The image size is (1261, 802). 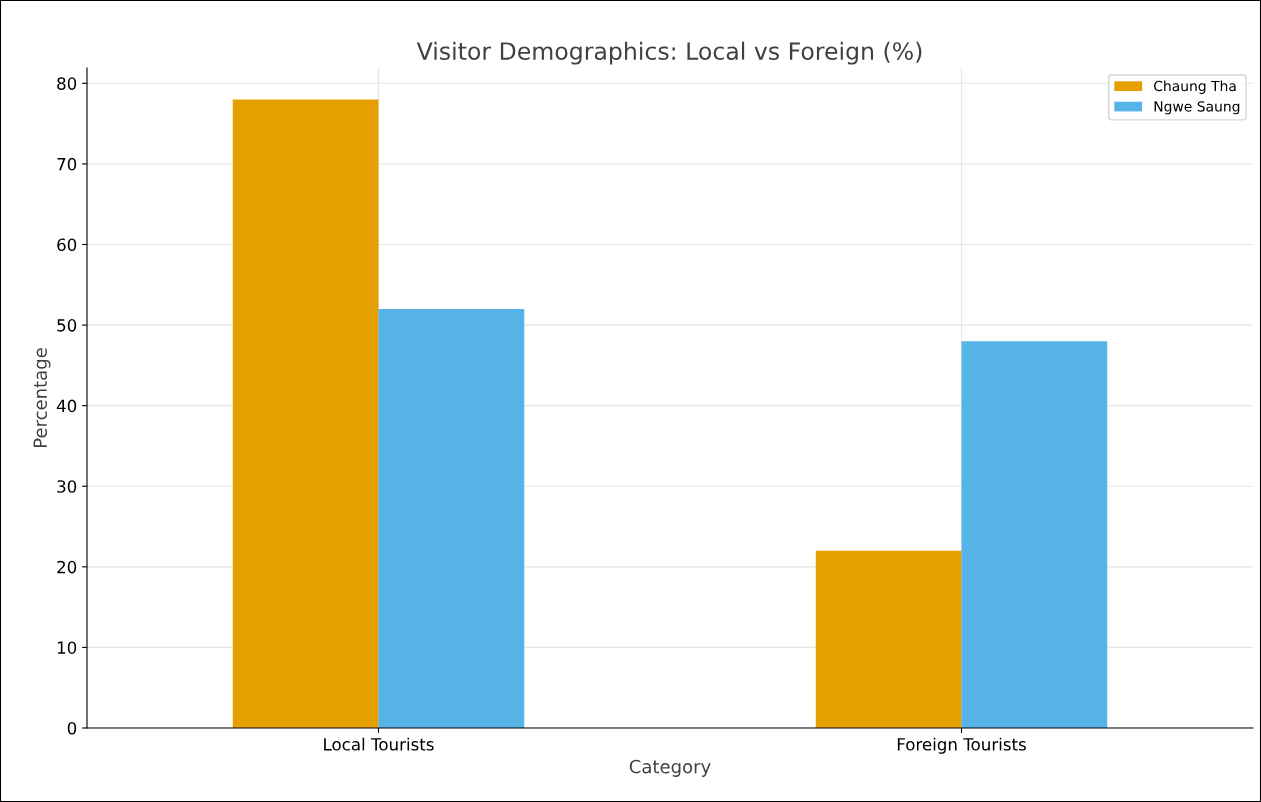 I want to click on y-tick-label: 70, so click(x=67, y=164).